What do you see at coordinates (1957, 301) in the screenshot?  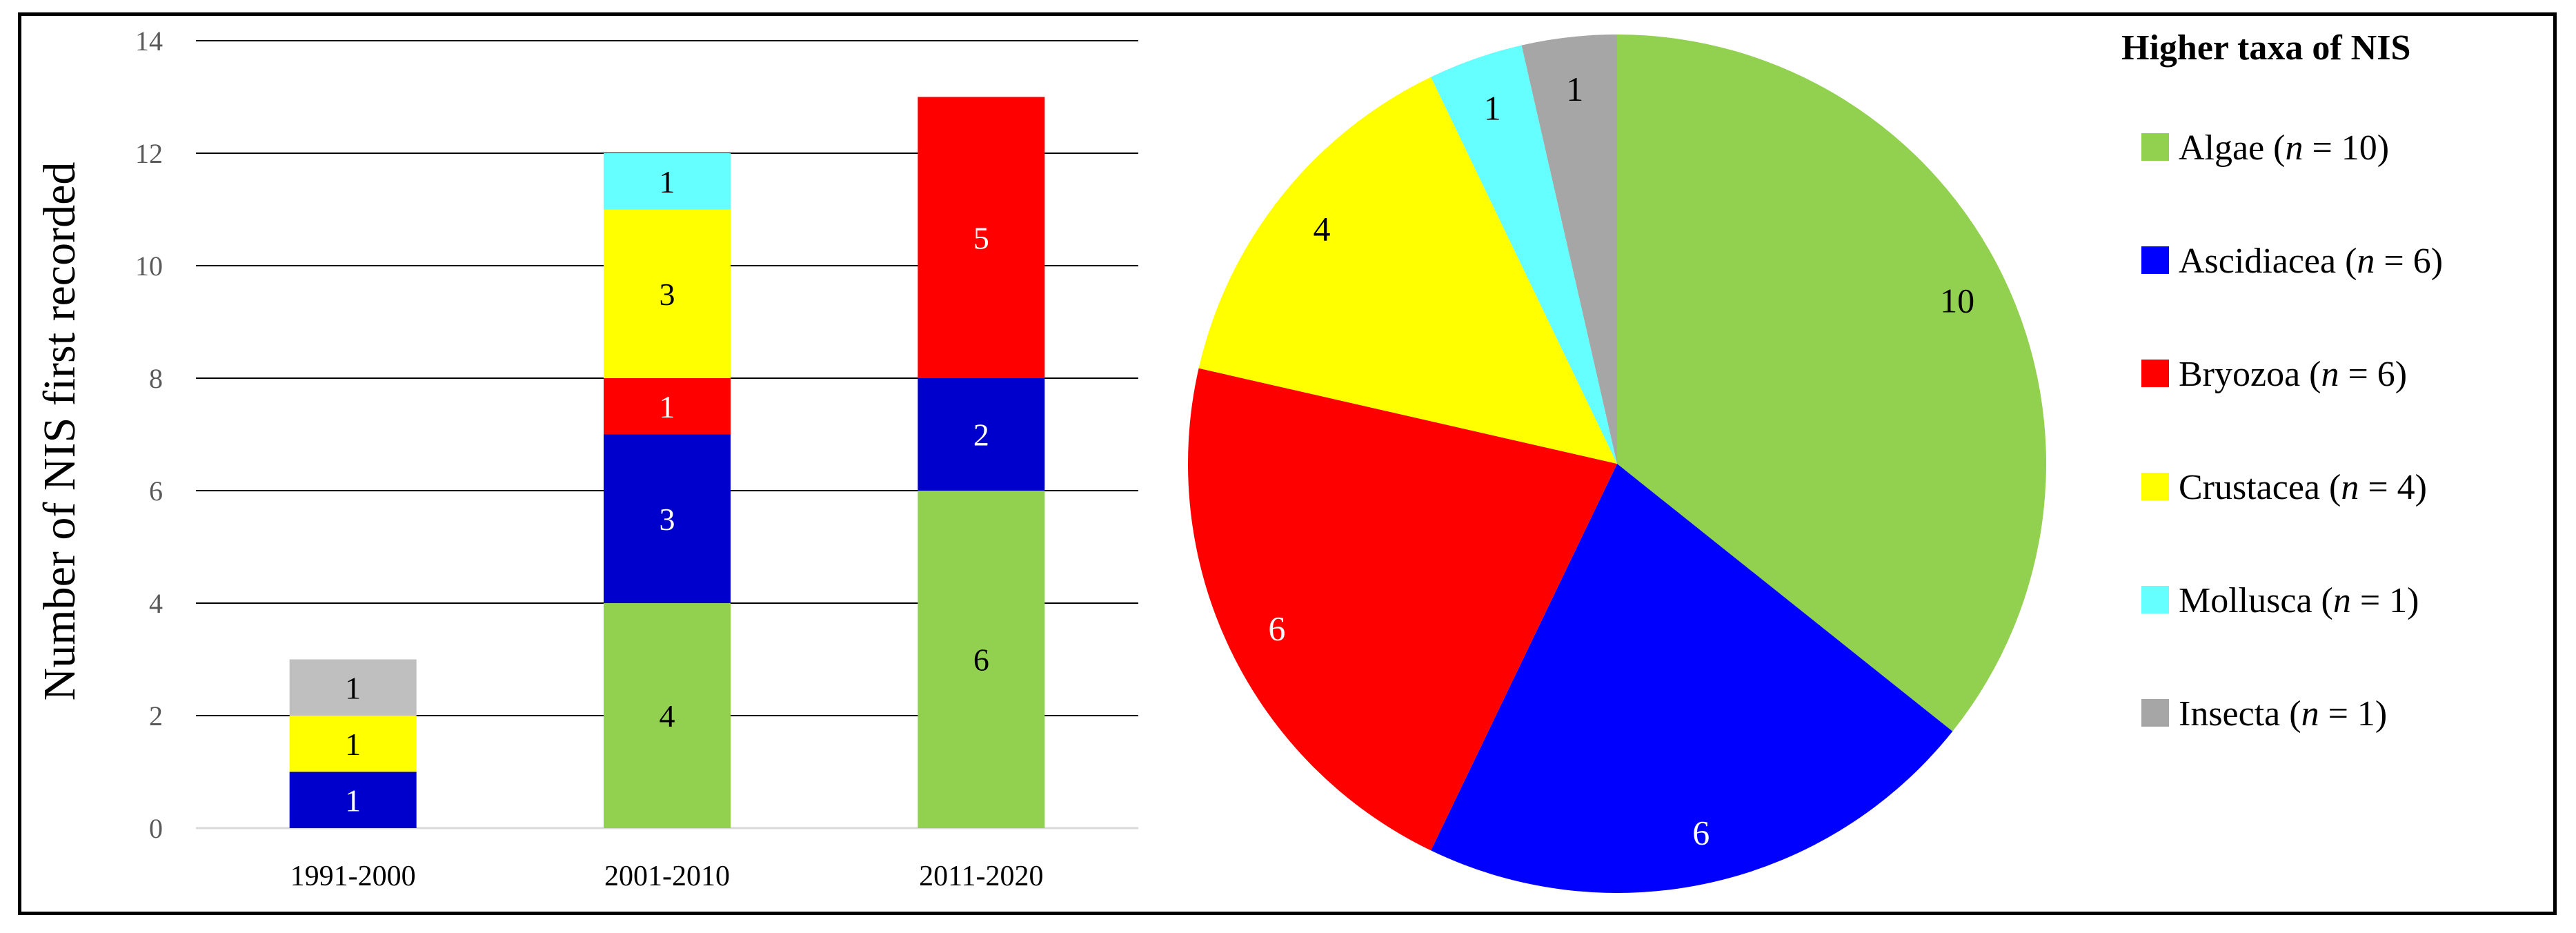 I see `pie-data-label: 10` at bounding box center [1957, 301].